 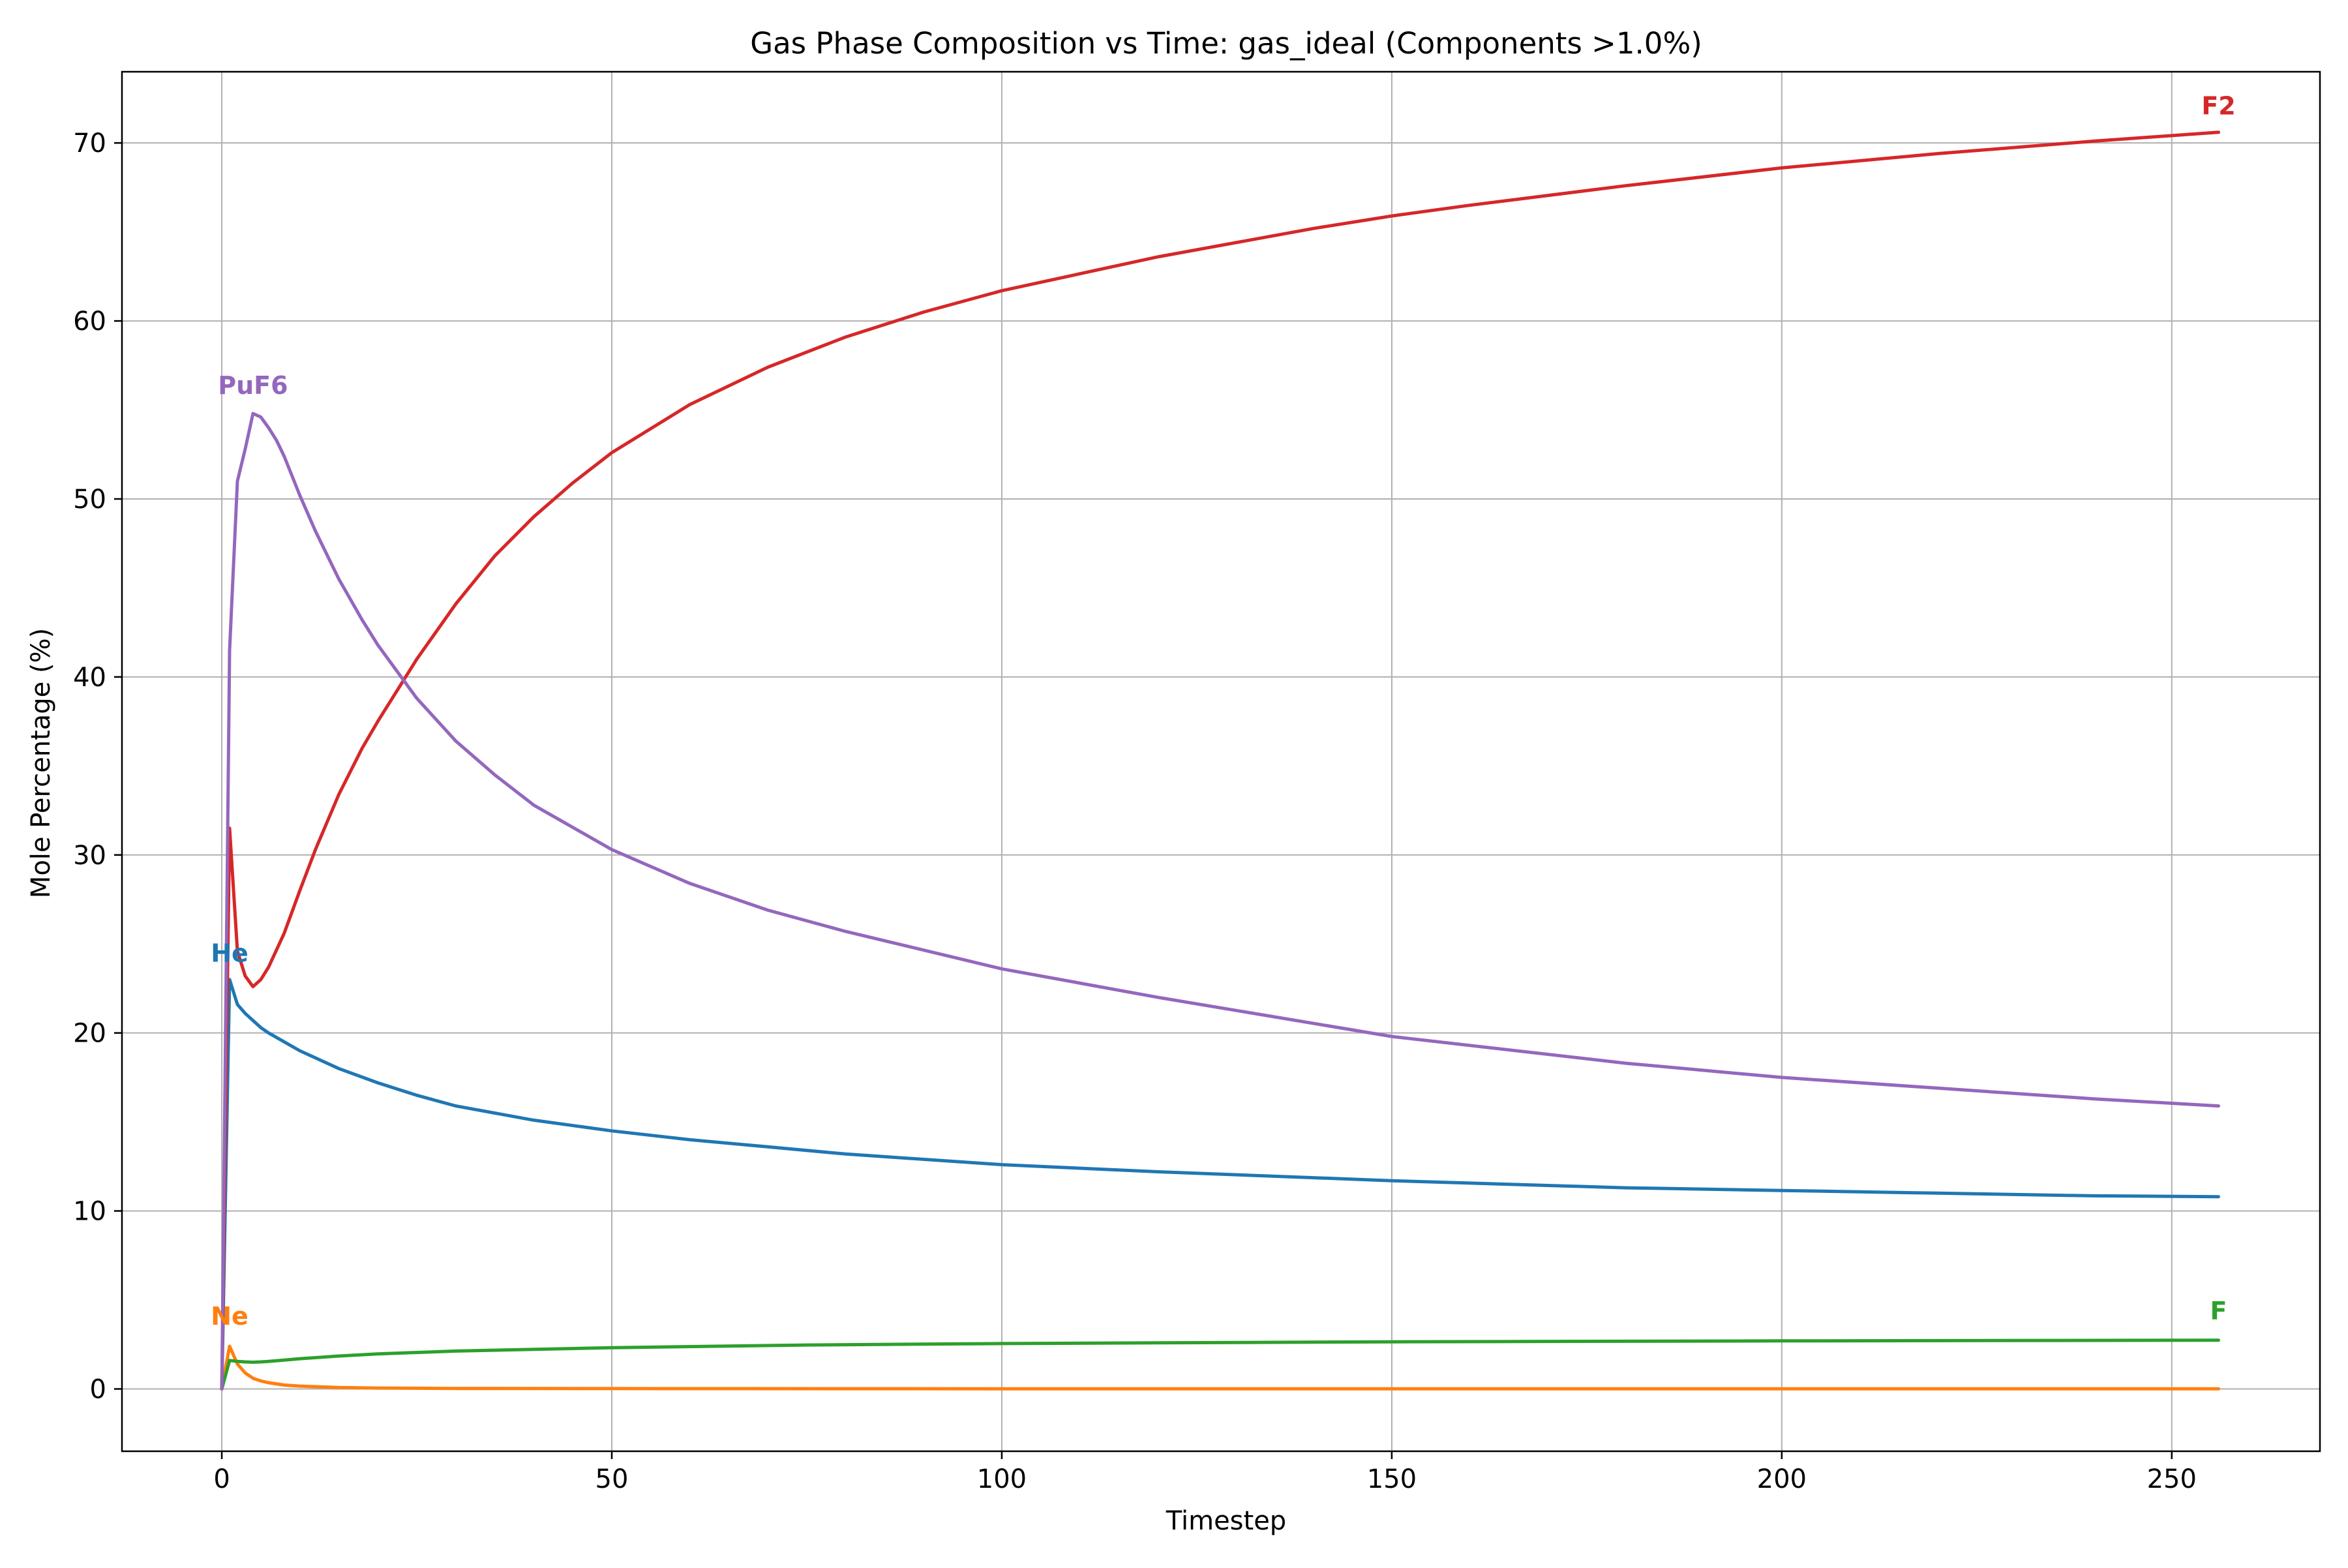 I want to click on series-label-puf6: PuF6, so click(x=253, y=385).